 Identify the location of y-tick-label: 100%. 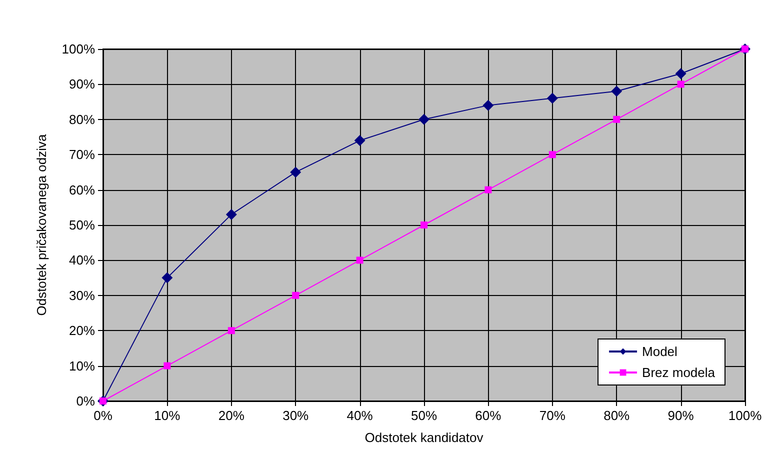
(79, 49).